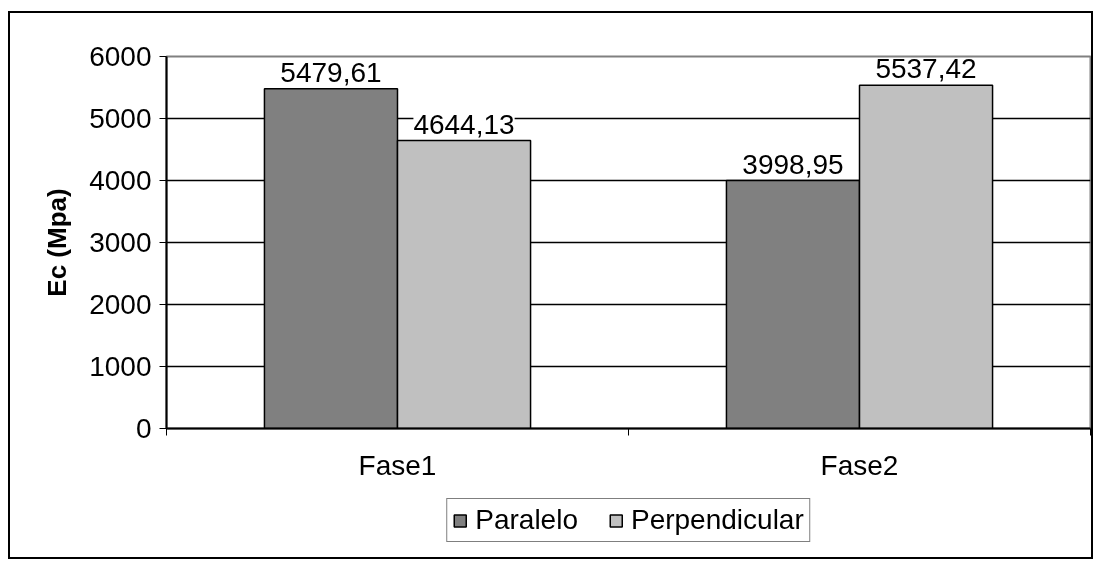 This screenshot has height=561, width=1097. Describe the element at coordinates (120, 180) in the screenshot. I see `y-tick-label: 4000` at that location.